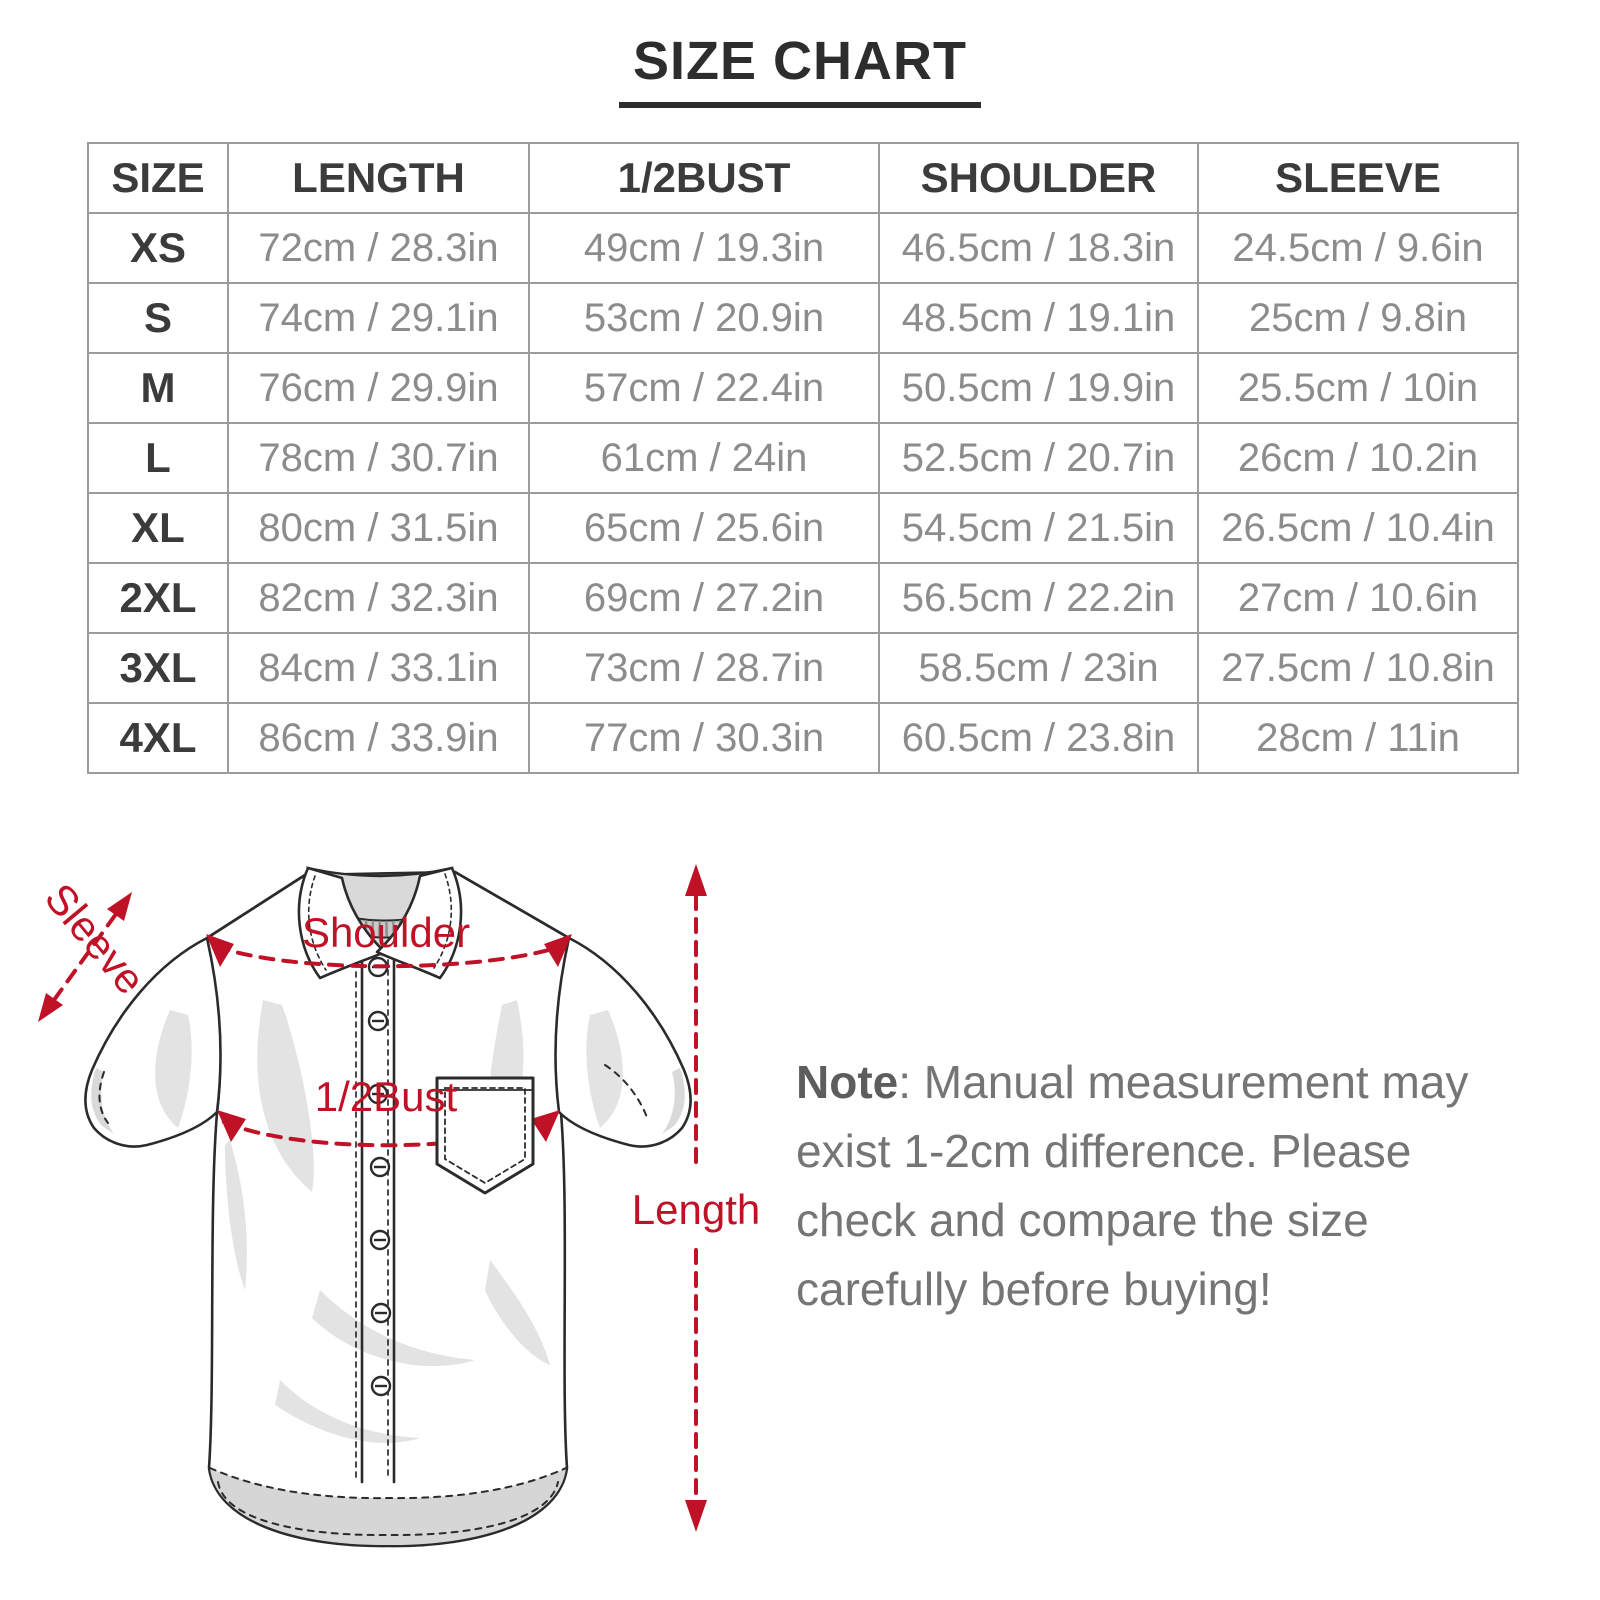 This screenshot has height=1600, width=1600. I want to click on measurement-cell: 86cm / 33.9in, so click(378, 738).